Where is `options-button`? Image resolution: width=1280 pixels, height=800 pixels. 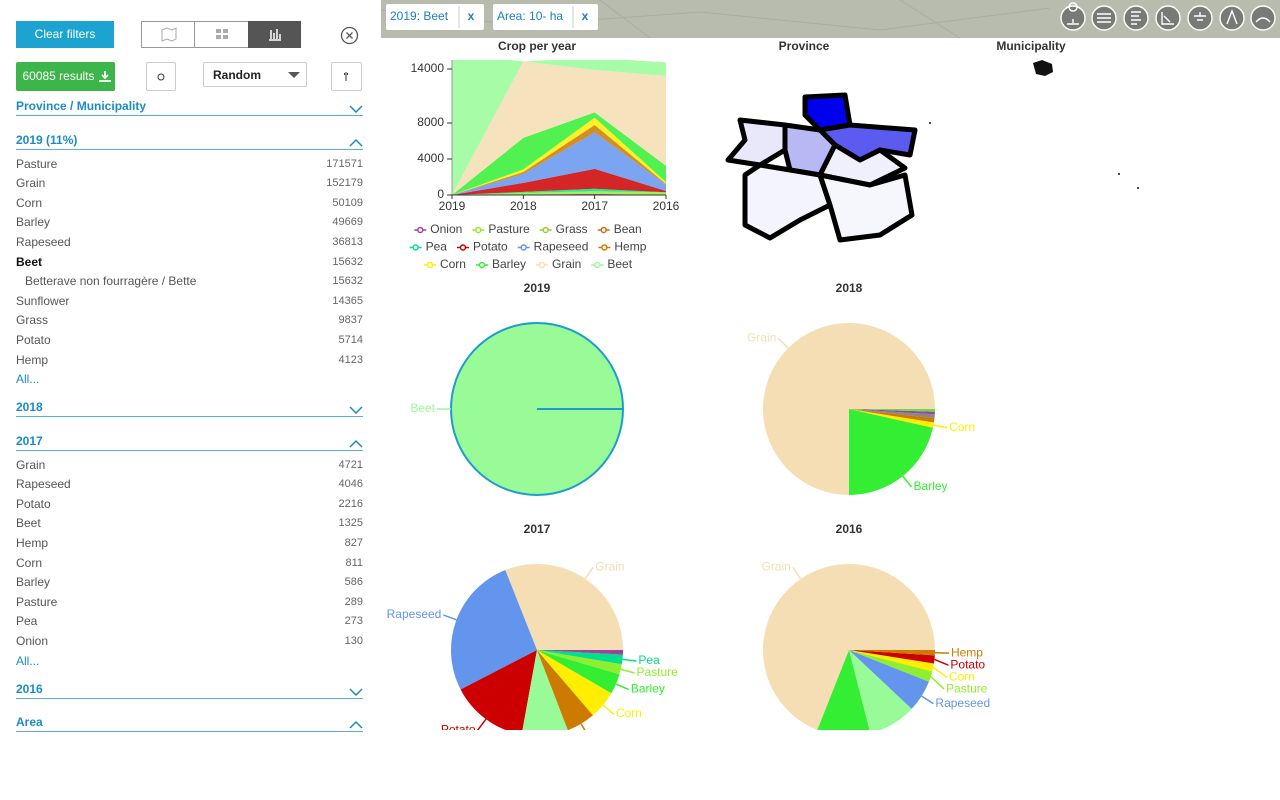
options-button is located at coordinates (346, 76).